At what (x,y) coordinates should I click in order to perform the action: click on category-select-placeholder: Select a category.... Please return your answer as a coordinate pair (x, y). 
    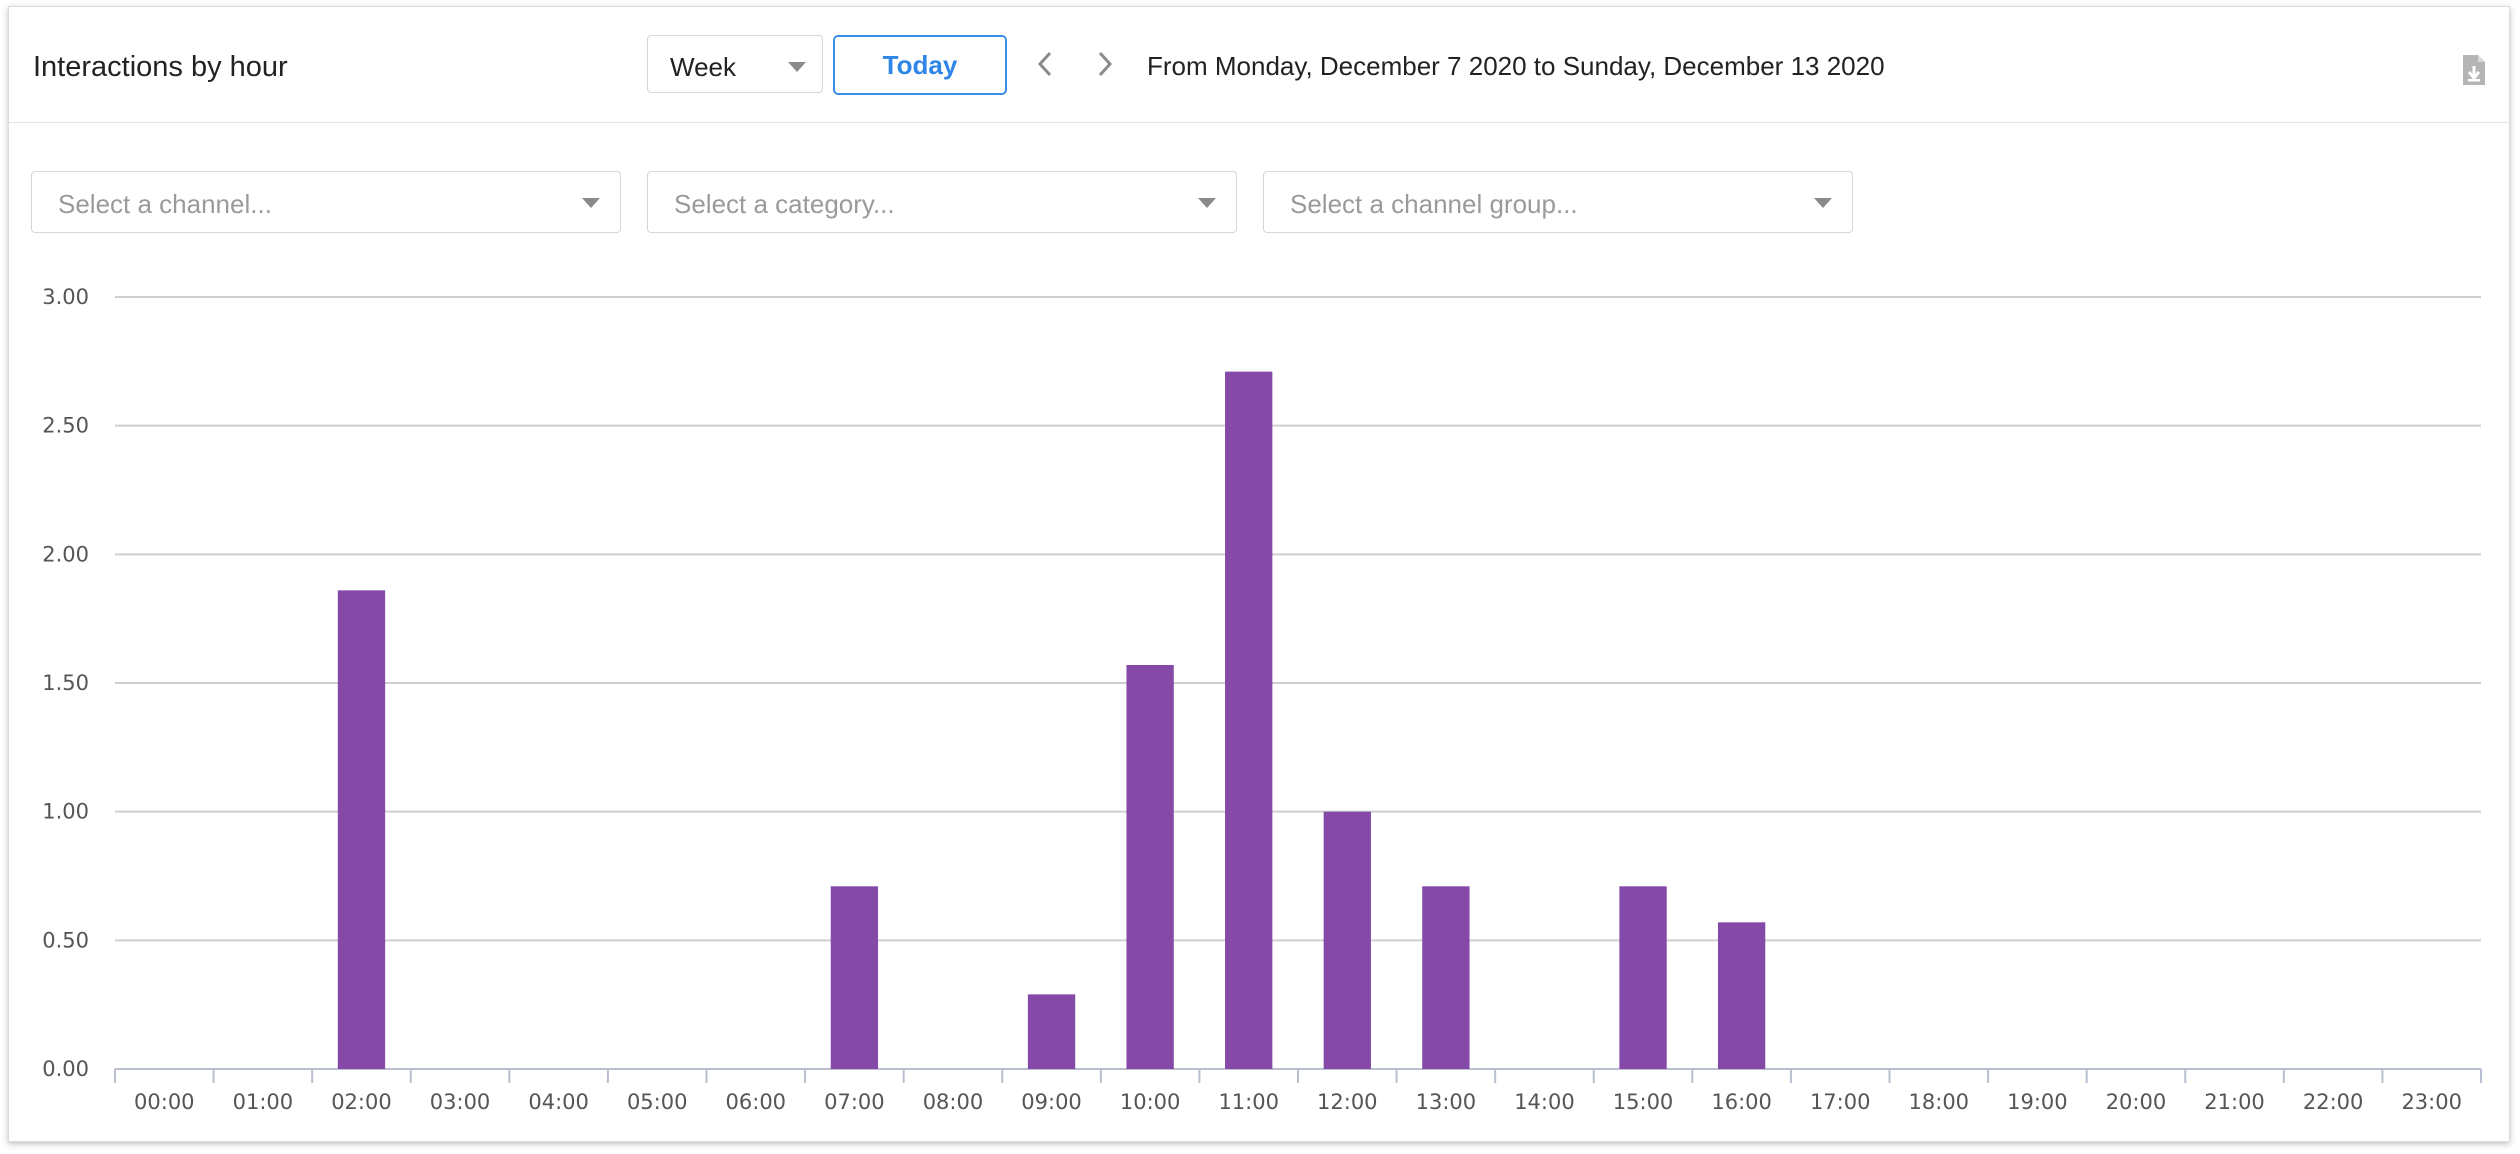
    Looking at the image, I should click on (784, 204).